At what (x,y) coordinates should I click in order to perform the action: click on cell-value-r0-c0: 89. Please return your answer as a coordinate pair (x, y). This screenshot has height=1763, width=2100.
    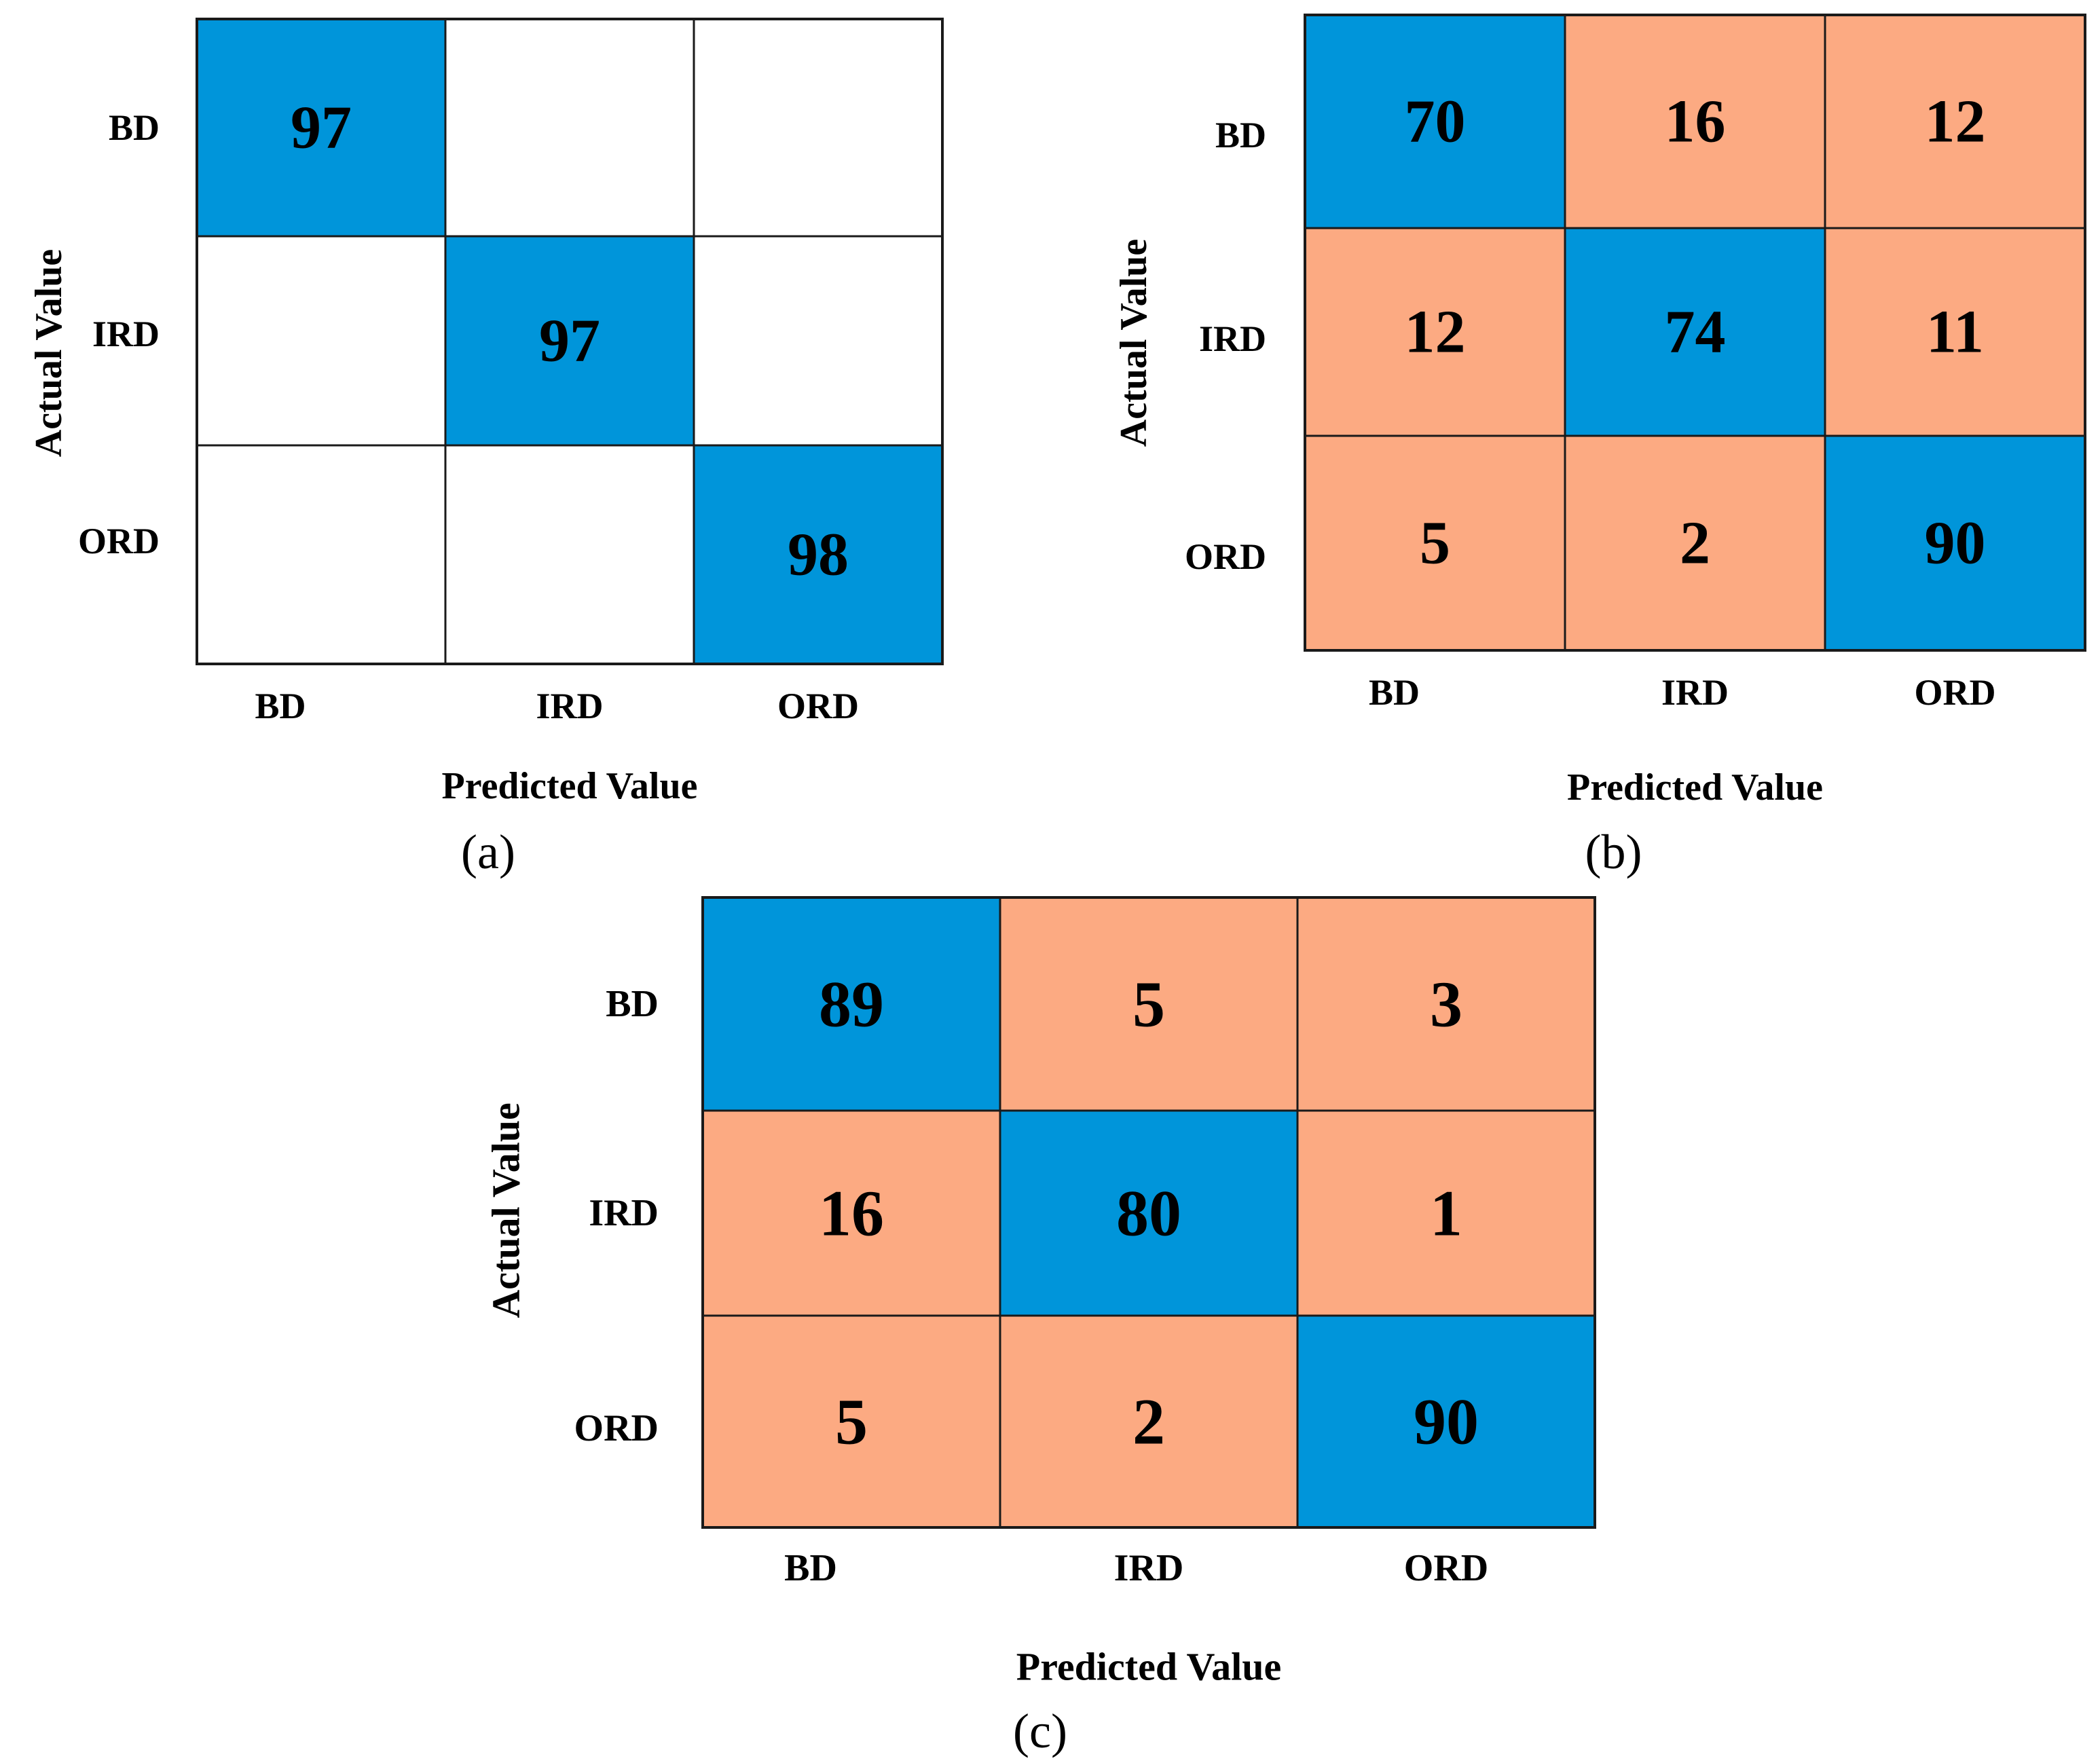
    Looking at the image, I should click on (852, 1004).